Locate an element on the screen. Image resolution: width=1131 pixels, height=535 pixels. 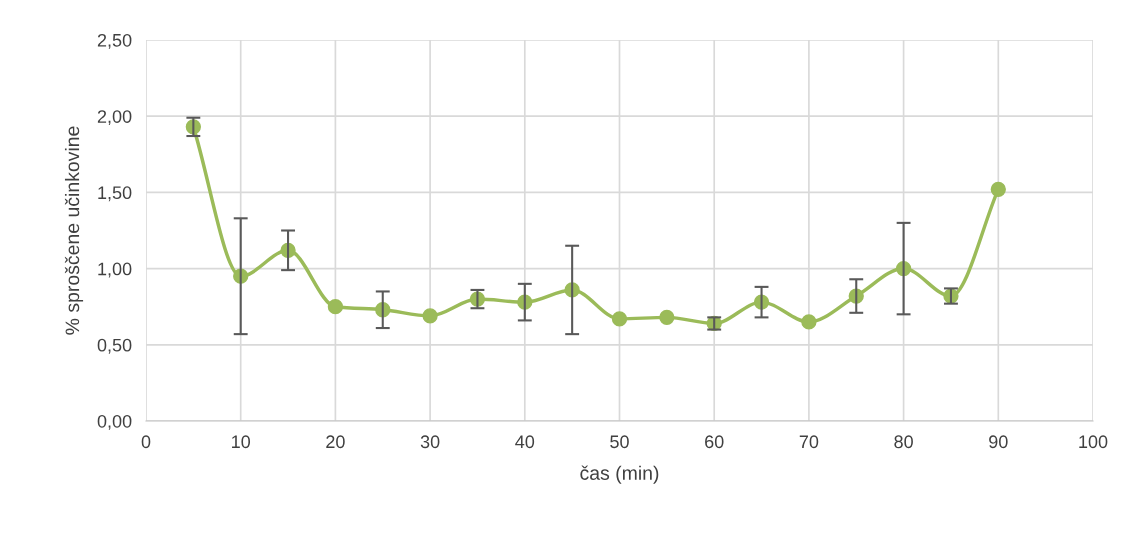
x-tick-label: 0 is located at coordinates (146, 442).